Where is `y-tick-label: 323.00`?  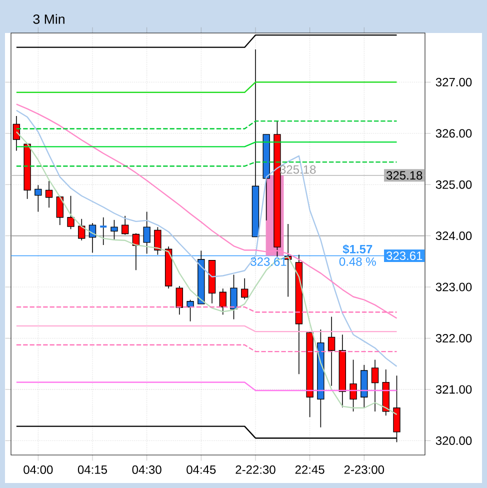 y-tick-label: 323.00 is located at coordinates (454, 287).